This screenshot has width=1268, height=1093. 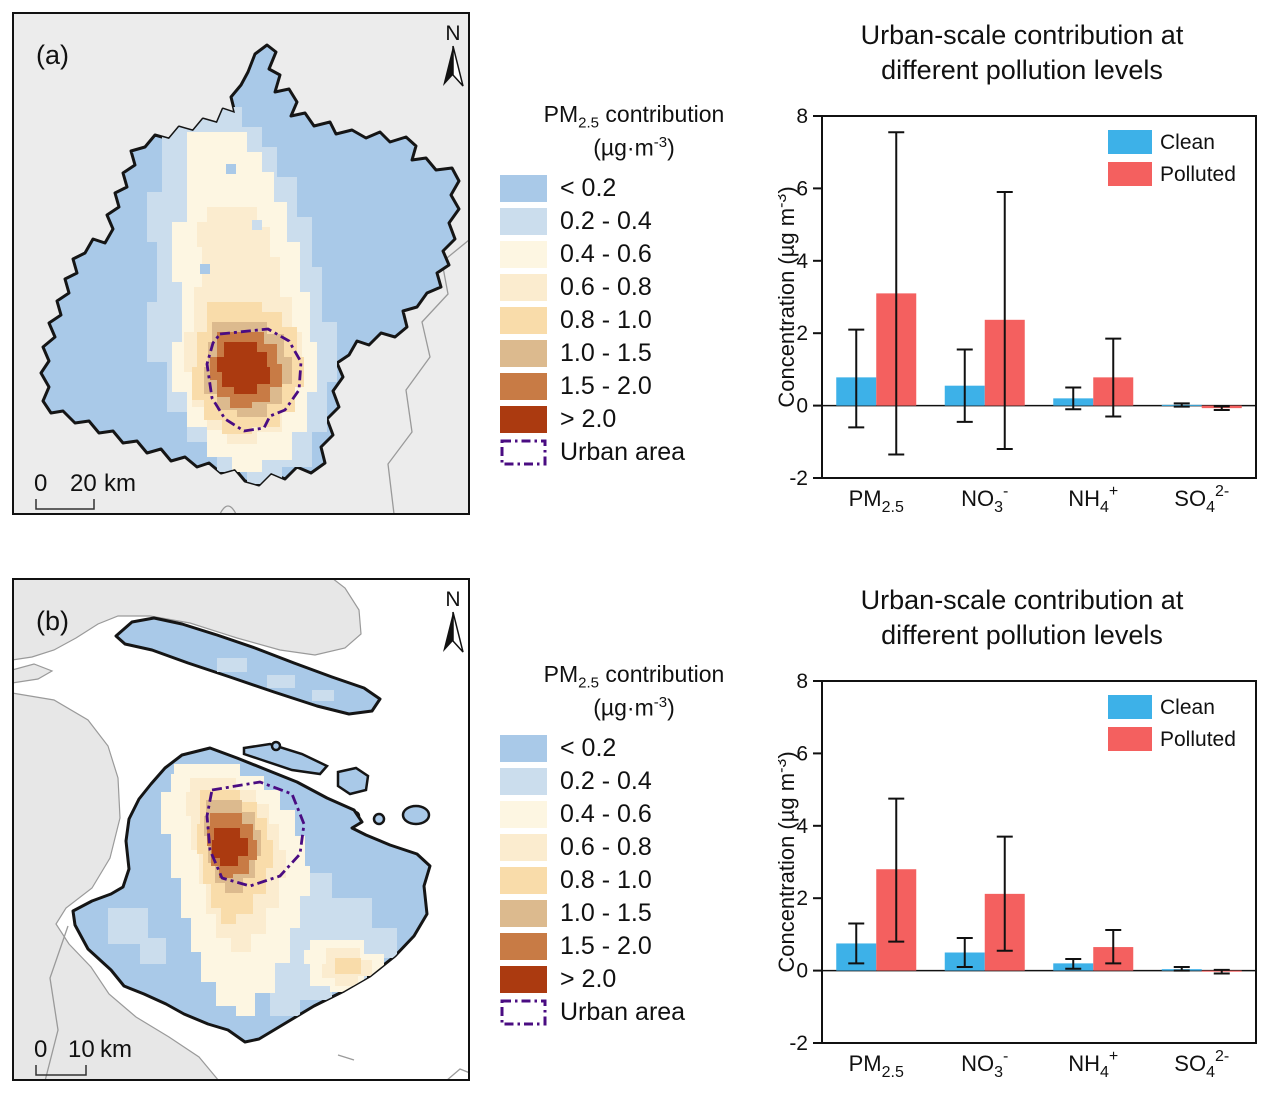 I want to click on legend-bin-label: > 2.0, so click(x=588, y=418).